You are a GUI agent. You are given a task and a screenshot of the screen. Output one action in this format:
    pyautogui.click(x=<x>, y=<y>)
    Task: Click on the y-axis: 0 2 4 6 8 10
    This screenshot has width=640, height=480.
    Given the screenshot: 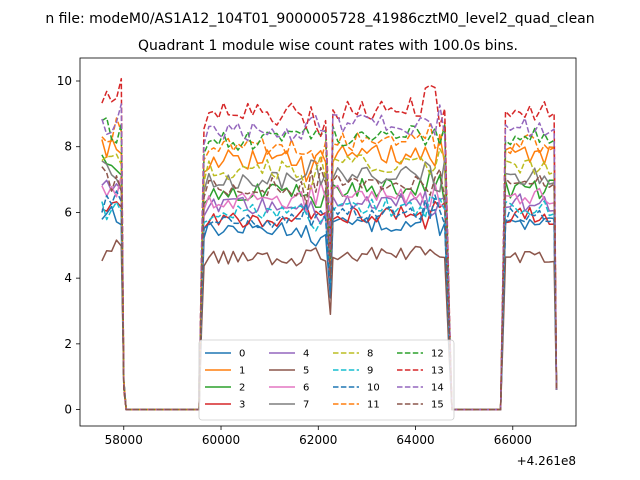 What is the action you would take?
    pyautogui.click(x=68, y=245)
    